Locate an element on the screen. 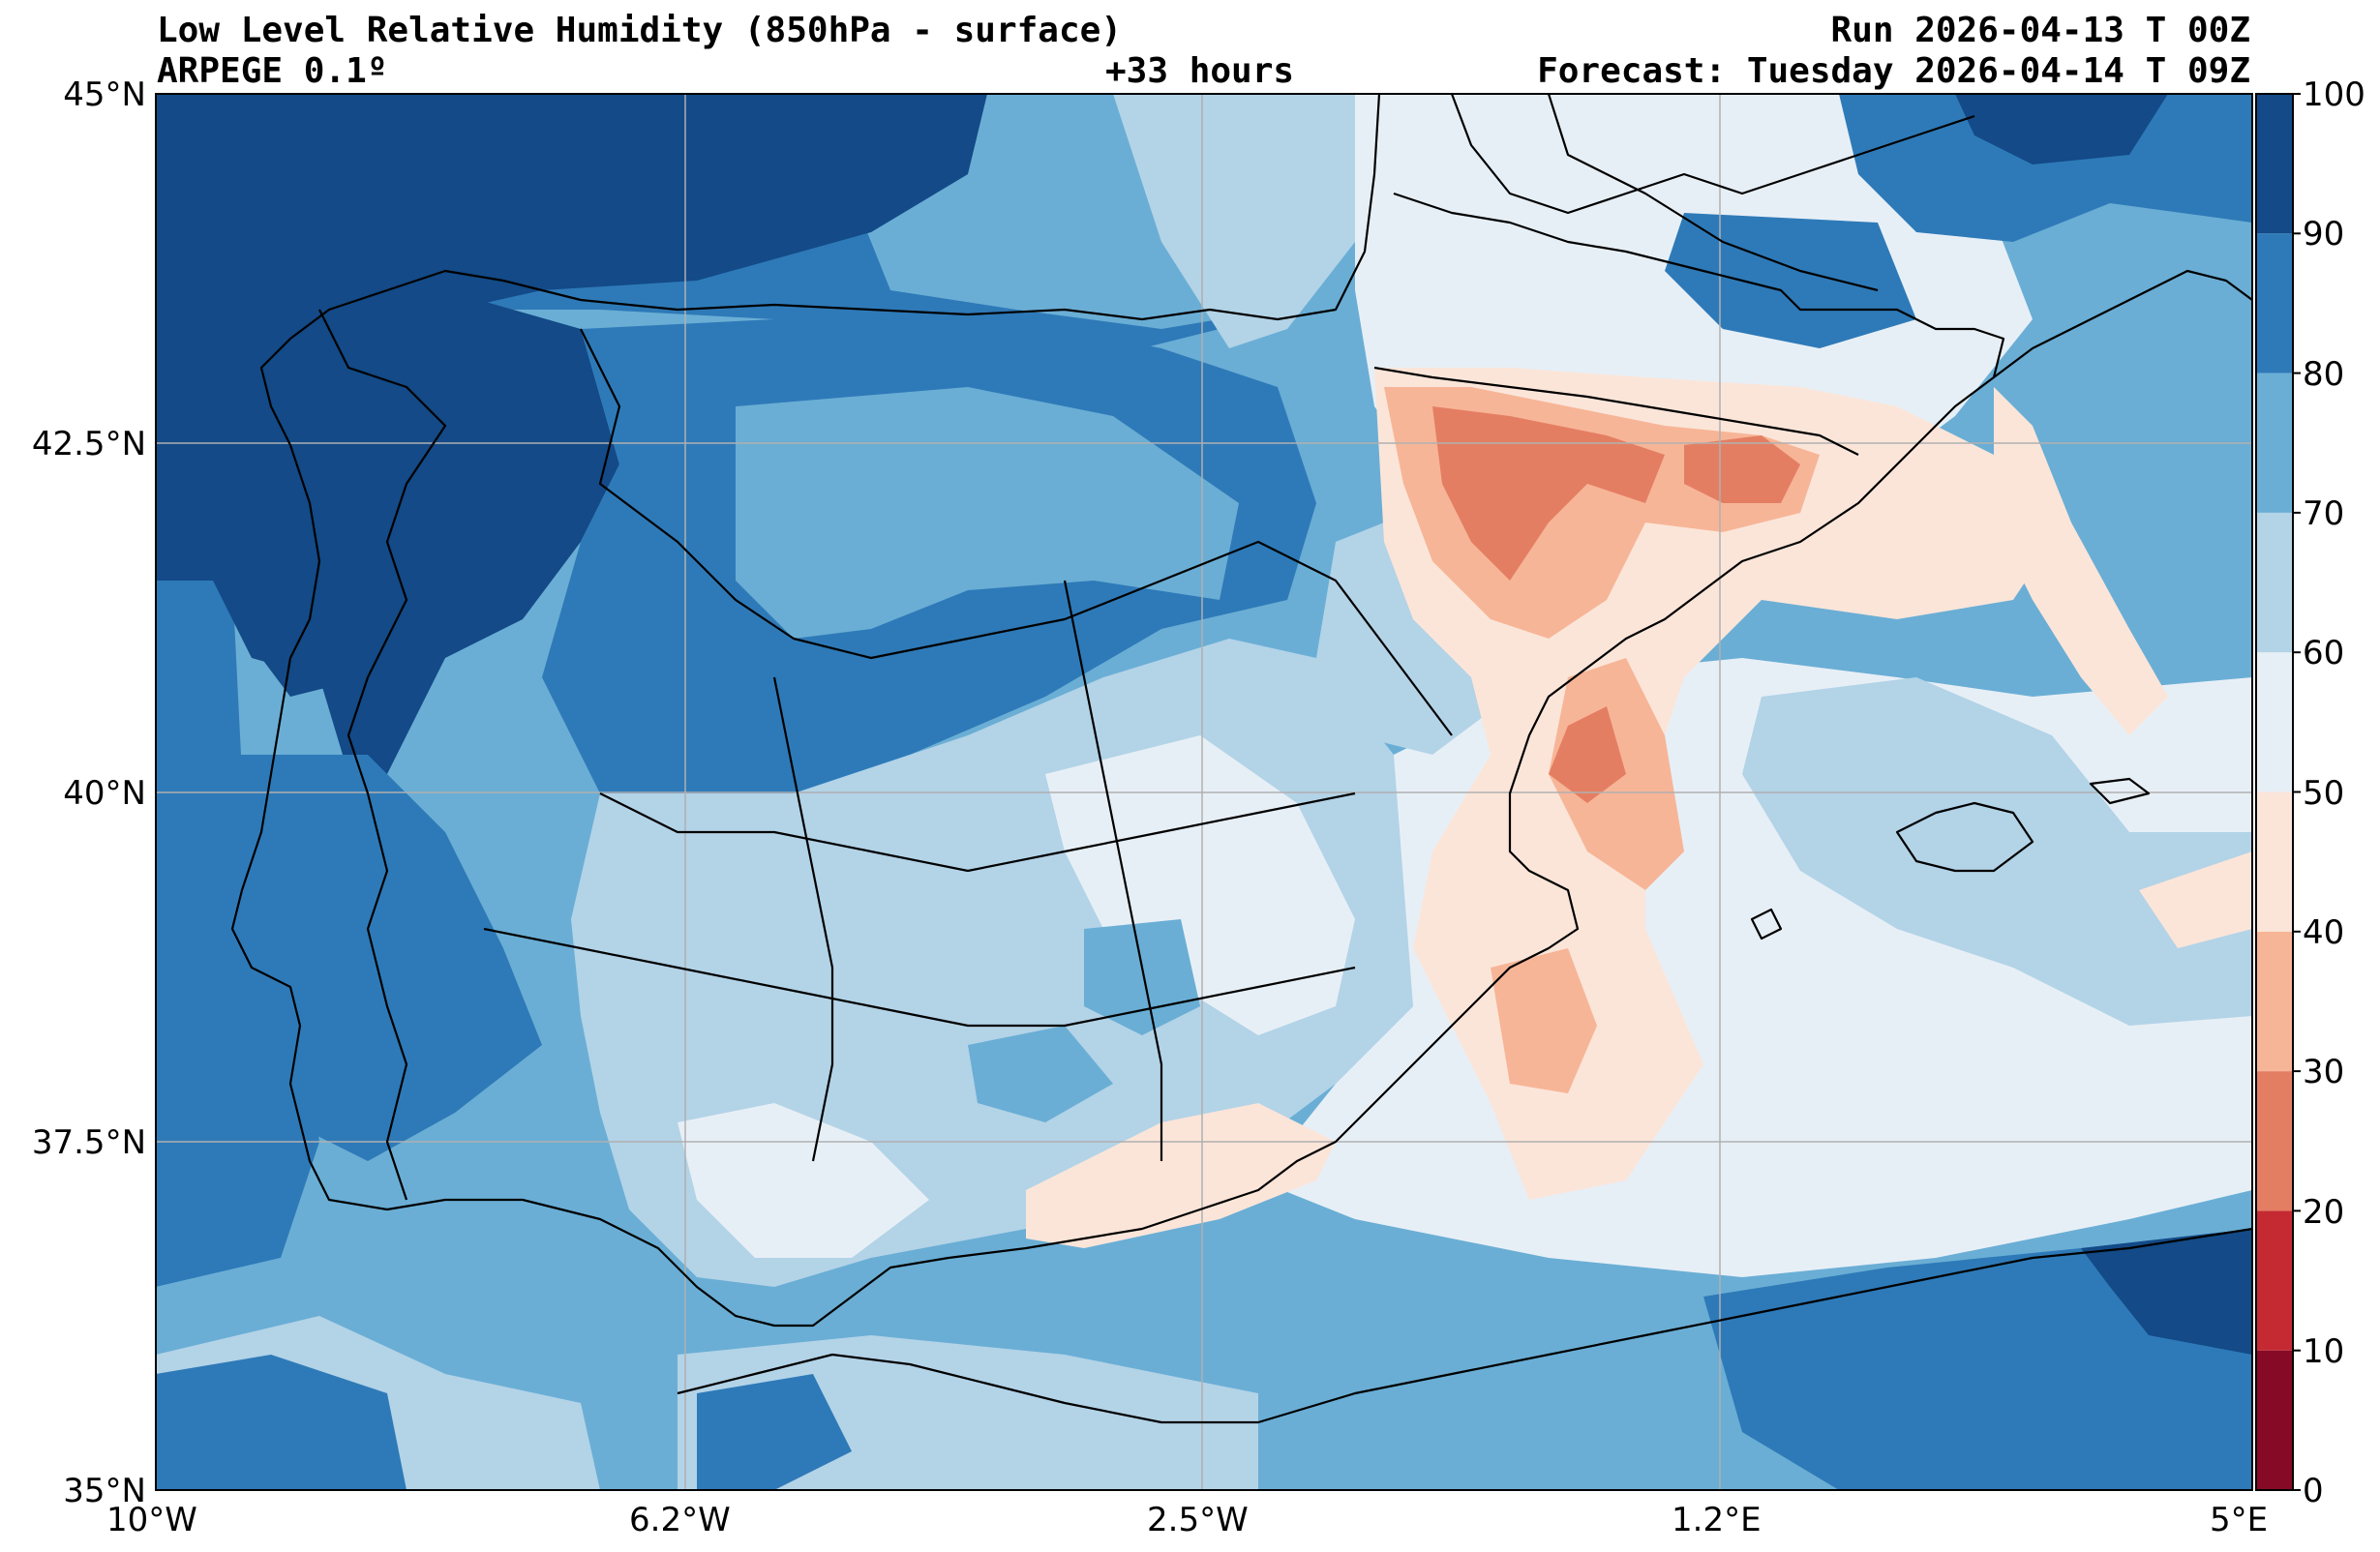  colorbar-label: 30 is located at coordinates (2324, 1072).